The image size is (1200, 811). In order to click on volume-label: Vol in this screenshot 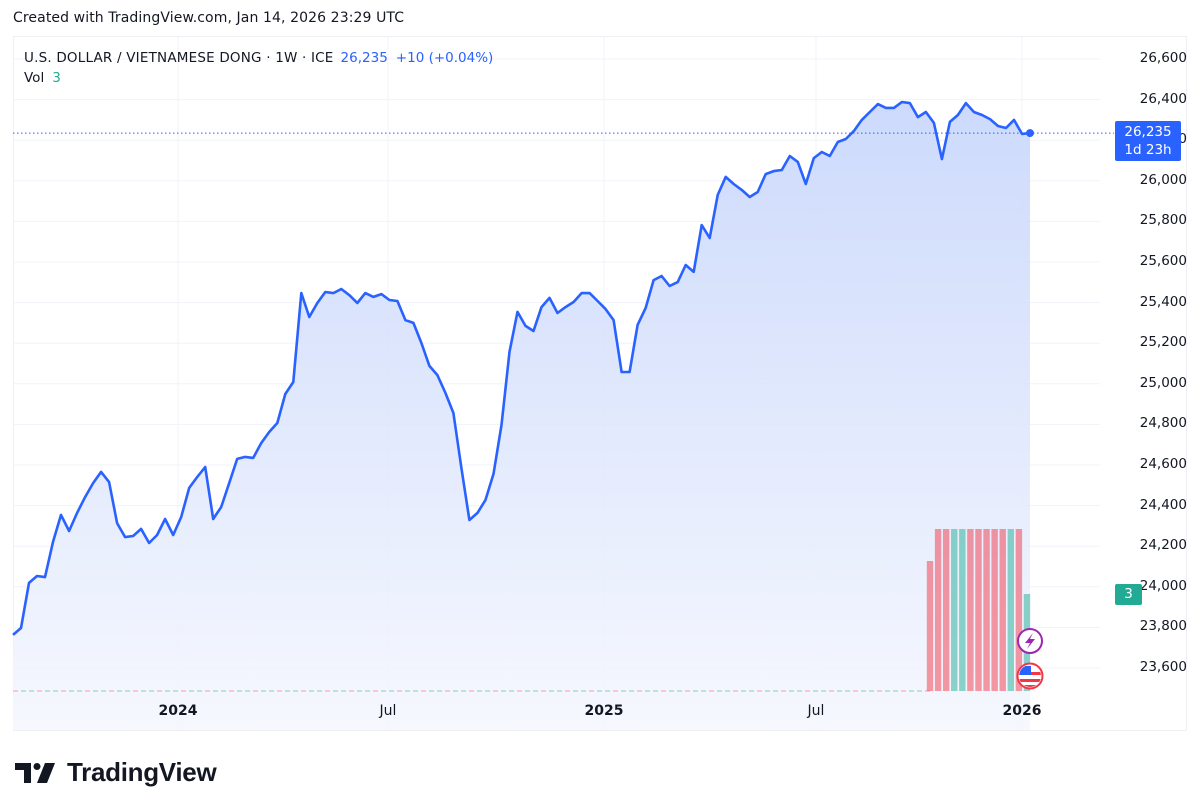, I will do `click(34, 78)`.